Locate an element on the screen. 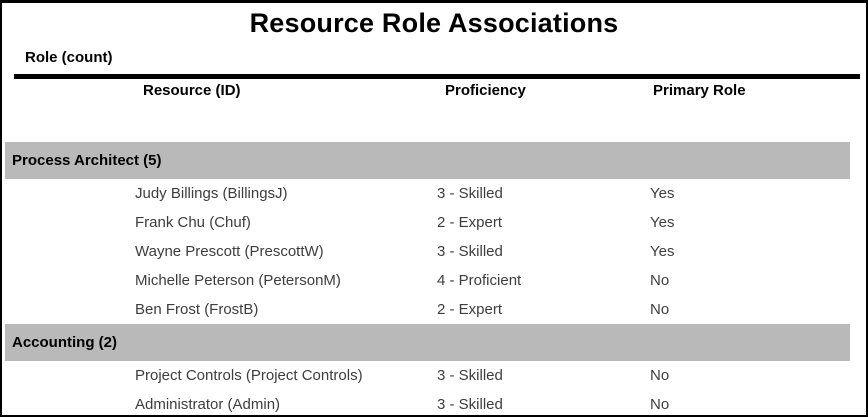 The width and height of the screenshot is (868, 417). group-header: Accounting (2) is located at coordinates (427, 342).